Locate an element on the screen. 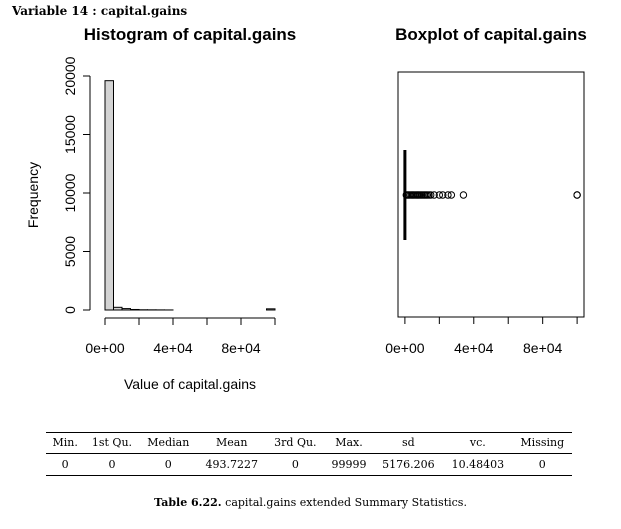 This screenshot has height=529, width=621. variable-heading: Variable 14 : capital.gains is located at coordinates (100, 11).